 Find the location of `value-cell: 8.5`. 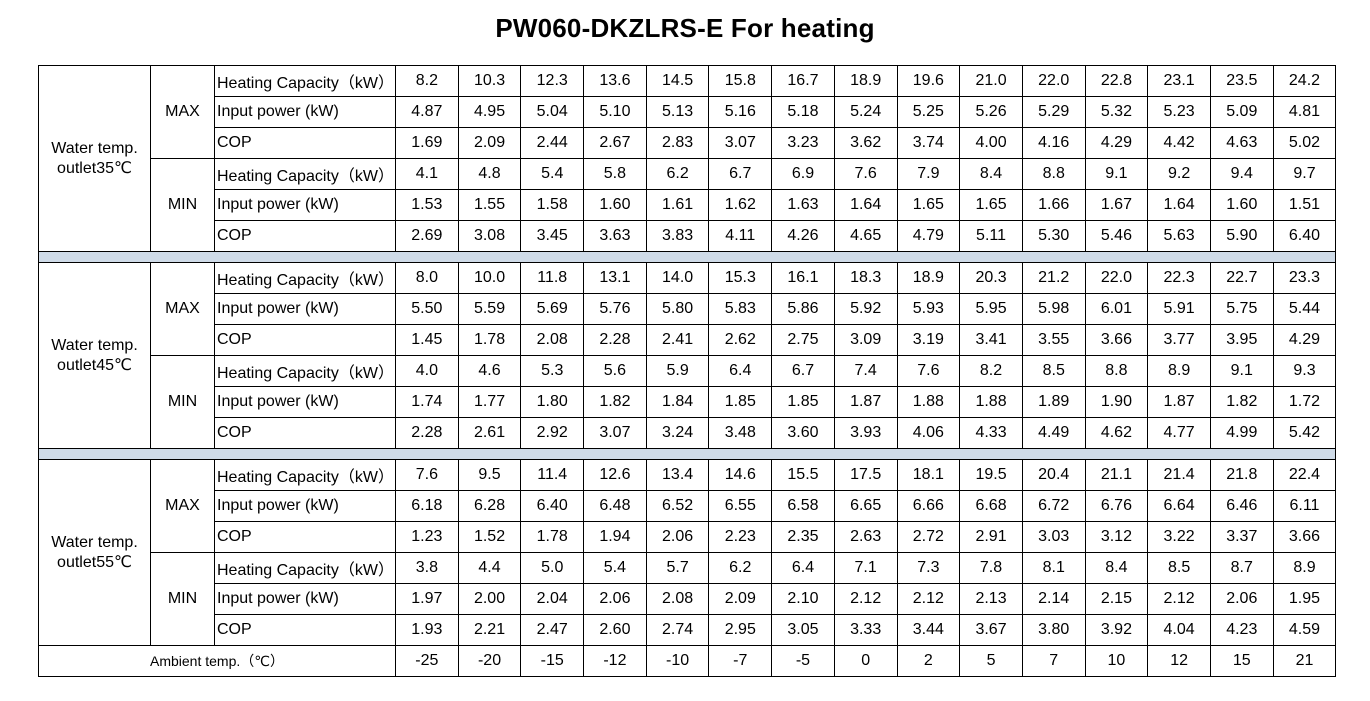

value-cell: 8.5 is located at coordinates (1053, 371).